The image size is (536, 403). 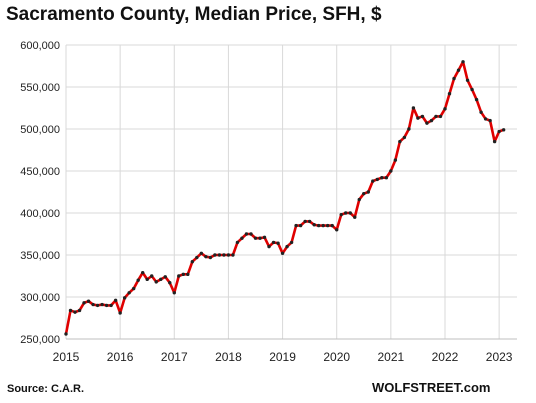 I want to click on y-tick-label: 250,000, so click(x=40, y=340).